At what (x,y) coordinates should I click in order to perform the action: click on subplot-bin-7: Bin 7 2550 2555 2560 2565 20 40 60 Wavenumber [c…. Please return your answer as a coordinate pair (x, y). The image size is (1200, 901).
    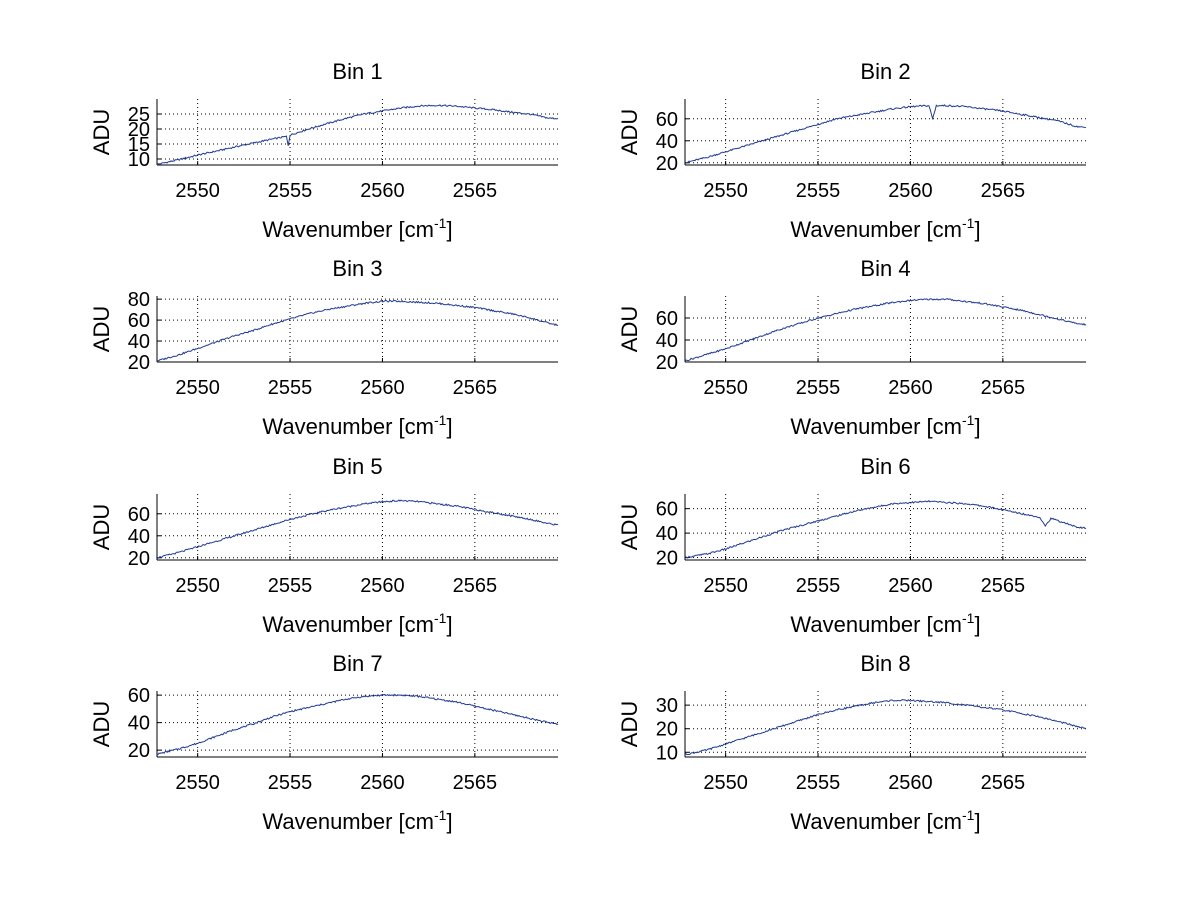
    Looking at the image, I should click on (324, 742).